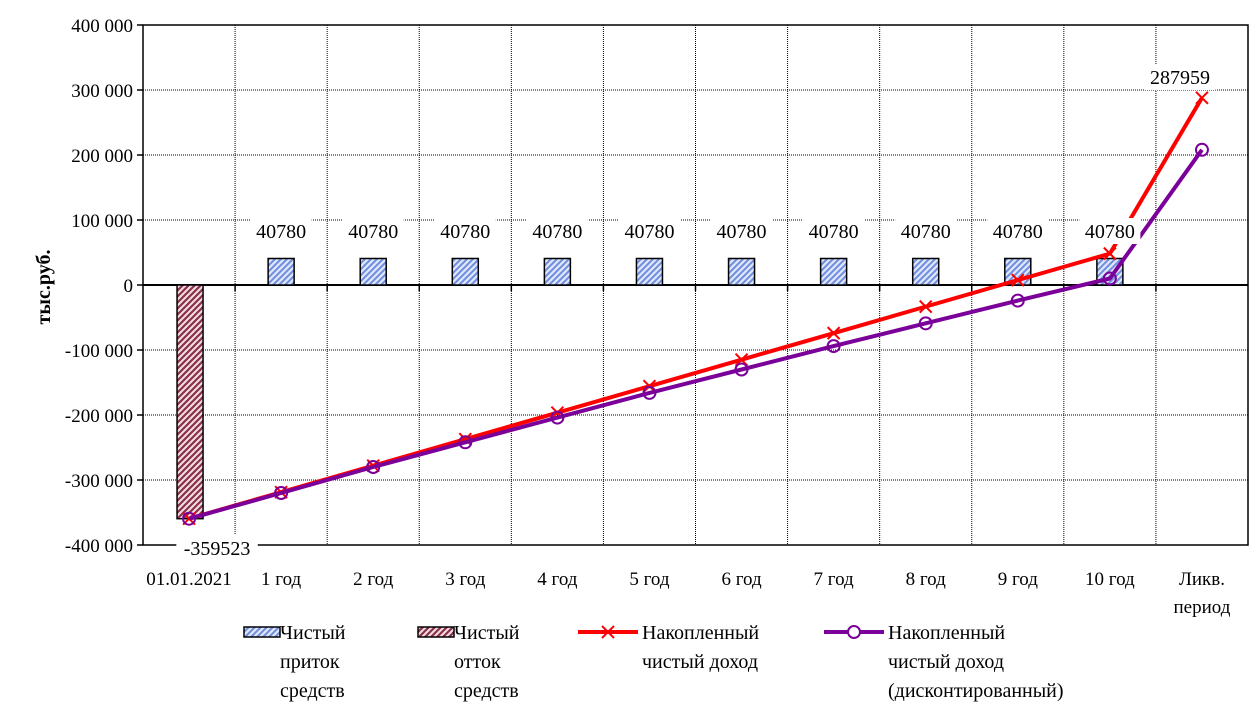 The width and height of the screenshot is (1249, 715). What do you see at coordinates (99, 546) in the screenshot?
I see `y-tick-label: -400 000` at bounding box center [99, 546].